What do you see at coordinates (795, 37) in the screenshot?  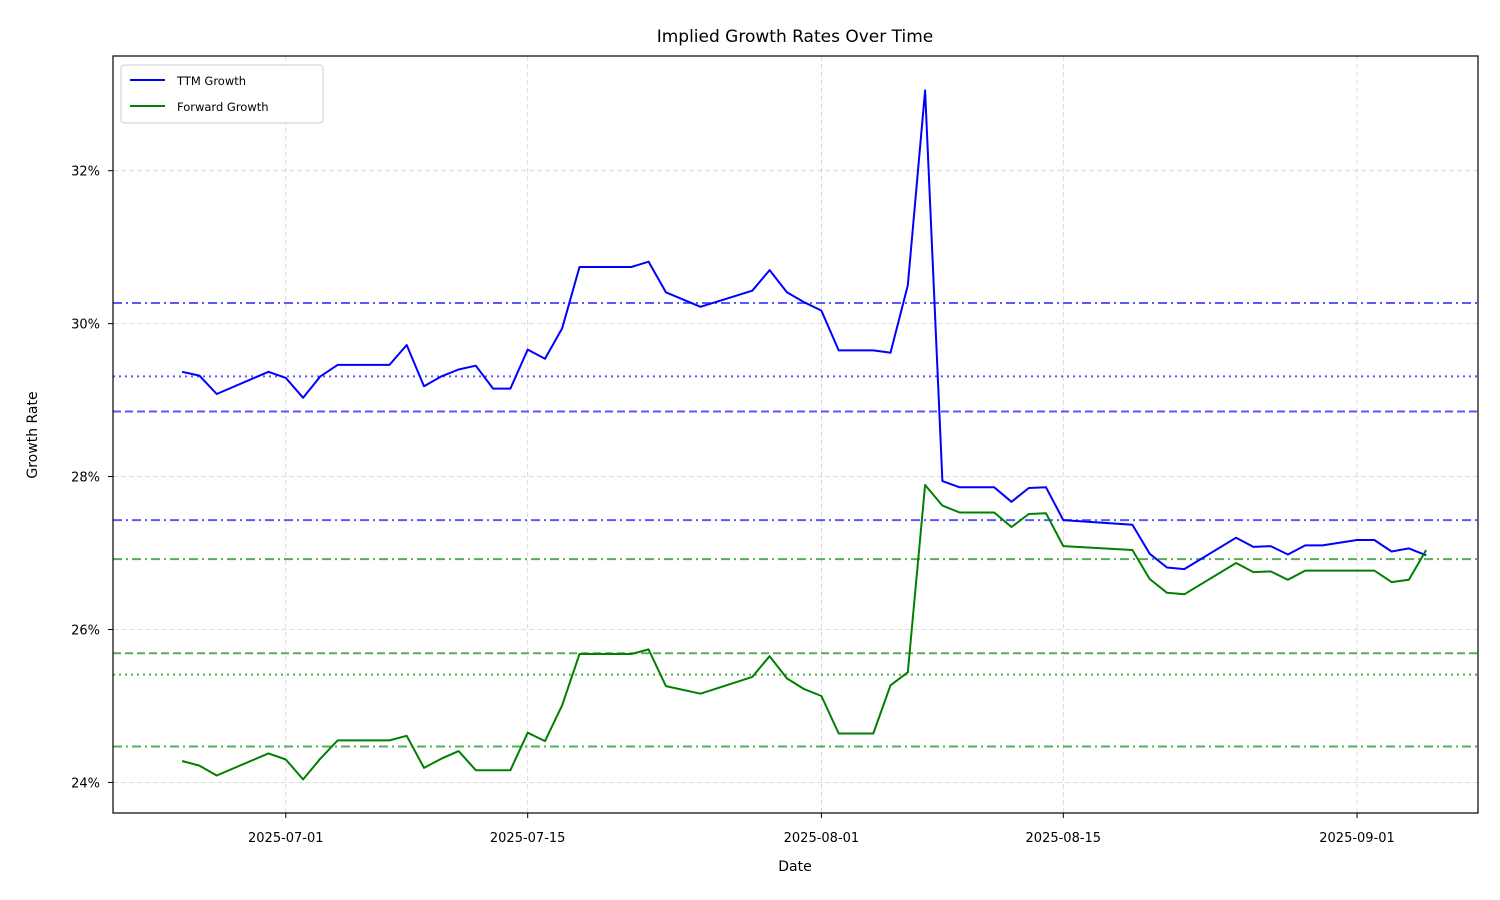 I see `chart-title: Implied Growth Rates Over Time` at bounding box center [795, 37].